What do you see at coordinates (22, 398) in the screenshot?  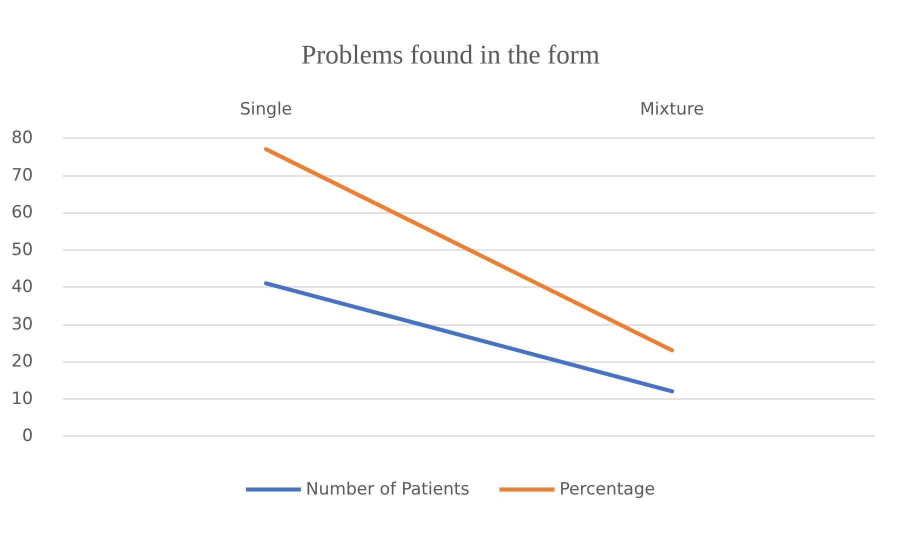 I see `y-tick-label: 10` at bounding box center [22, 398].